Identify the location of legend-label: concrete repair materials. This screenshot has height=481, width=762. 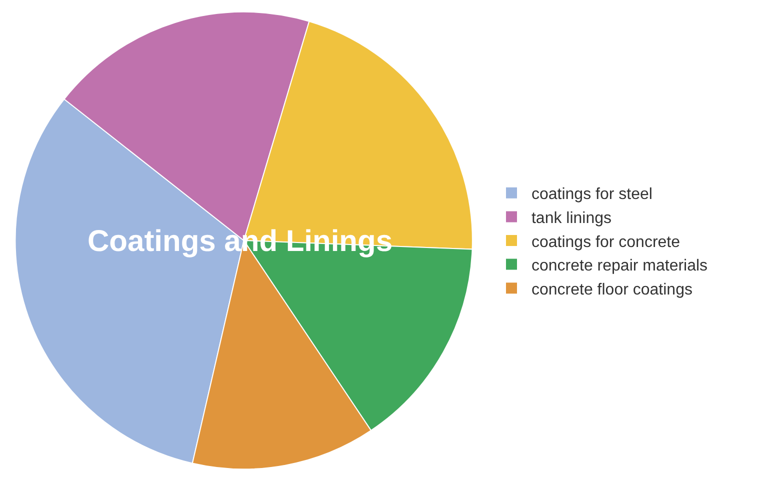
(619, 266).